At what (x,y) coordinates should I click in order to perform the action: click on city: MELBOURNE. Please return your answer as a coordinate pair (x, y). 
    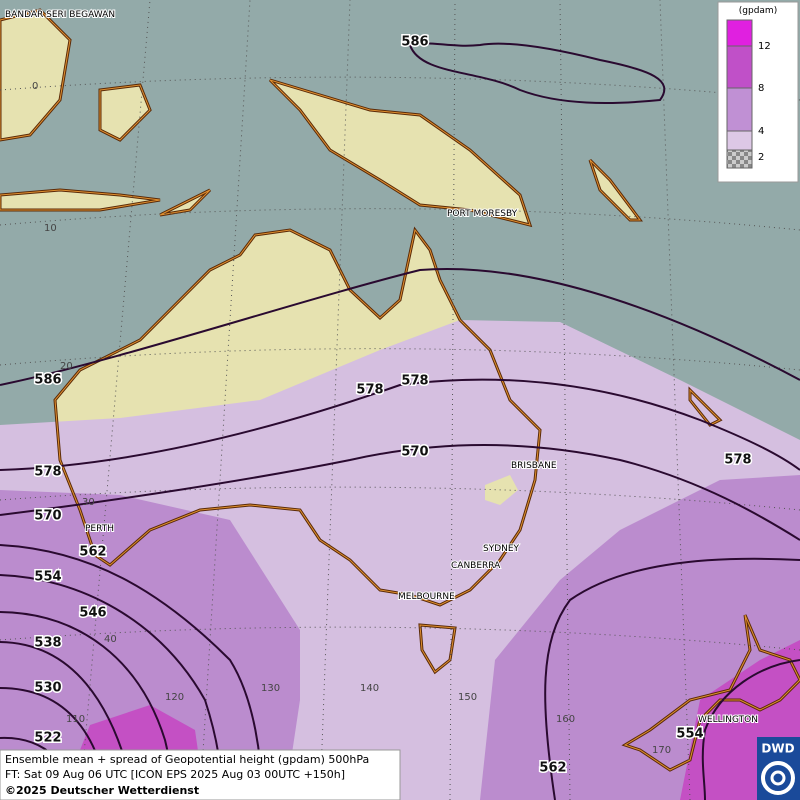
    Looking at the image, I should click on (426, 597).